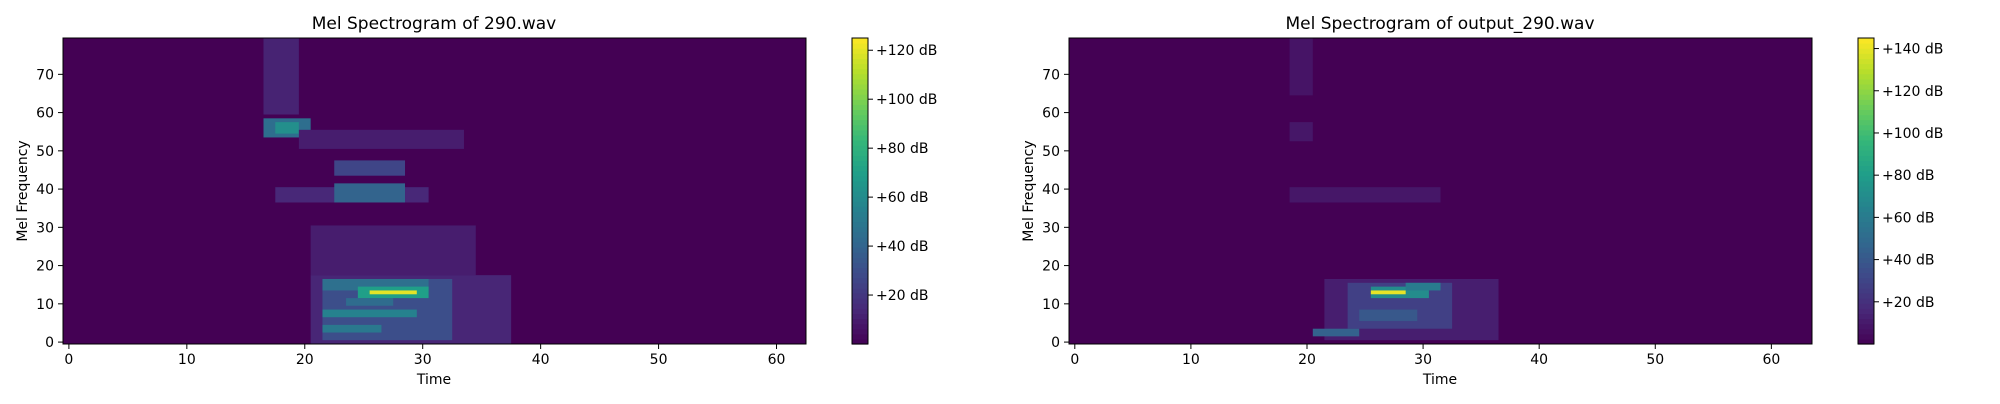  What do you see at coordinates (1539, 360) in the screenshot?
I see `x-tick-label: 40` at bounding box center [1539, 360].